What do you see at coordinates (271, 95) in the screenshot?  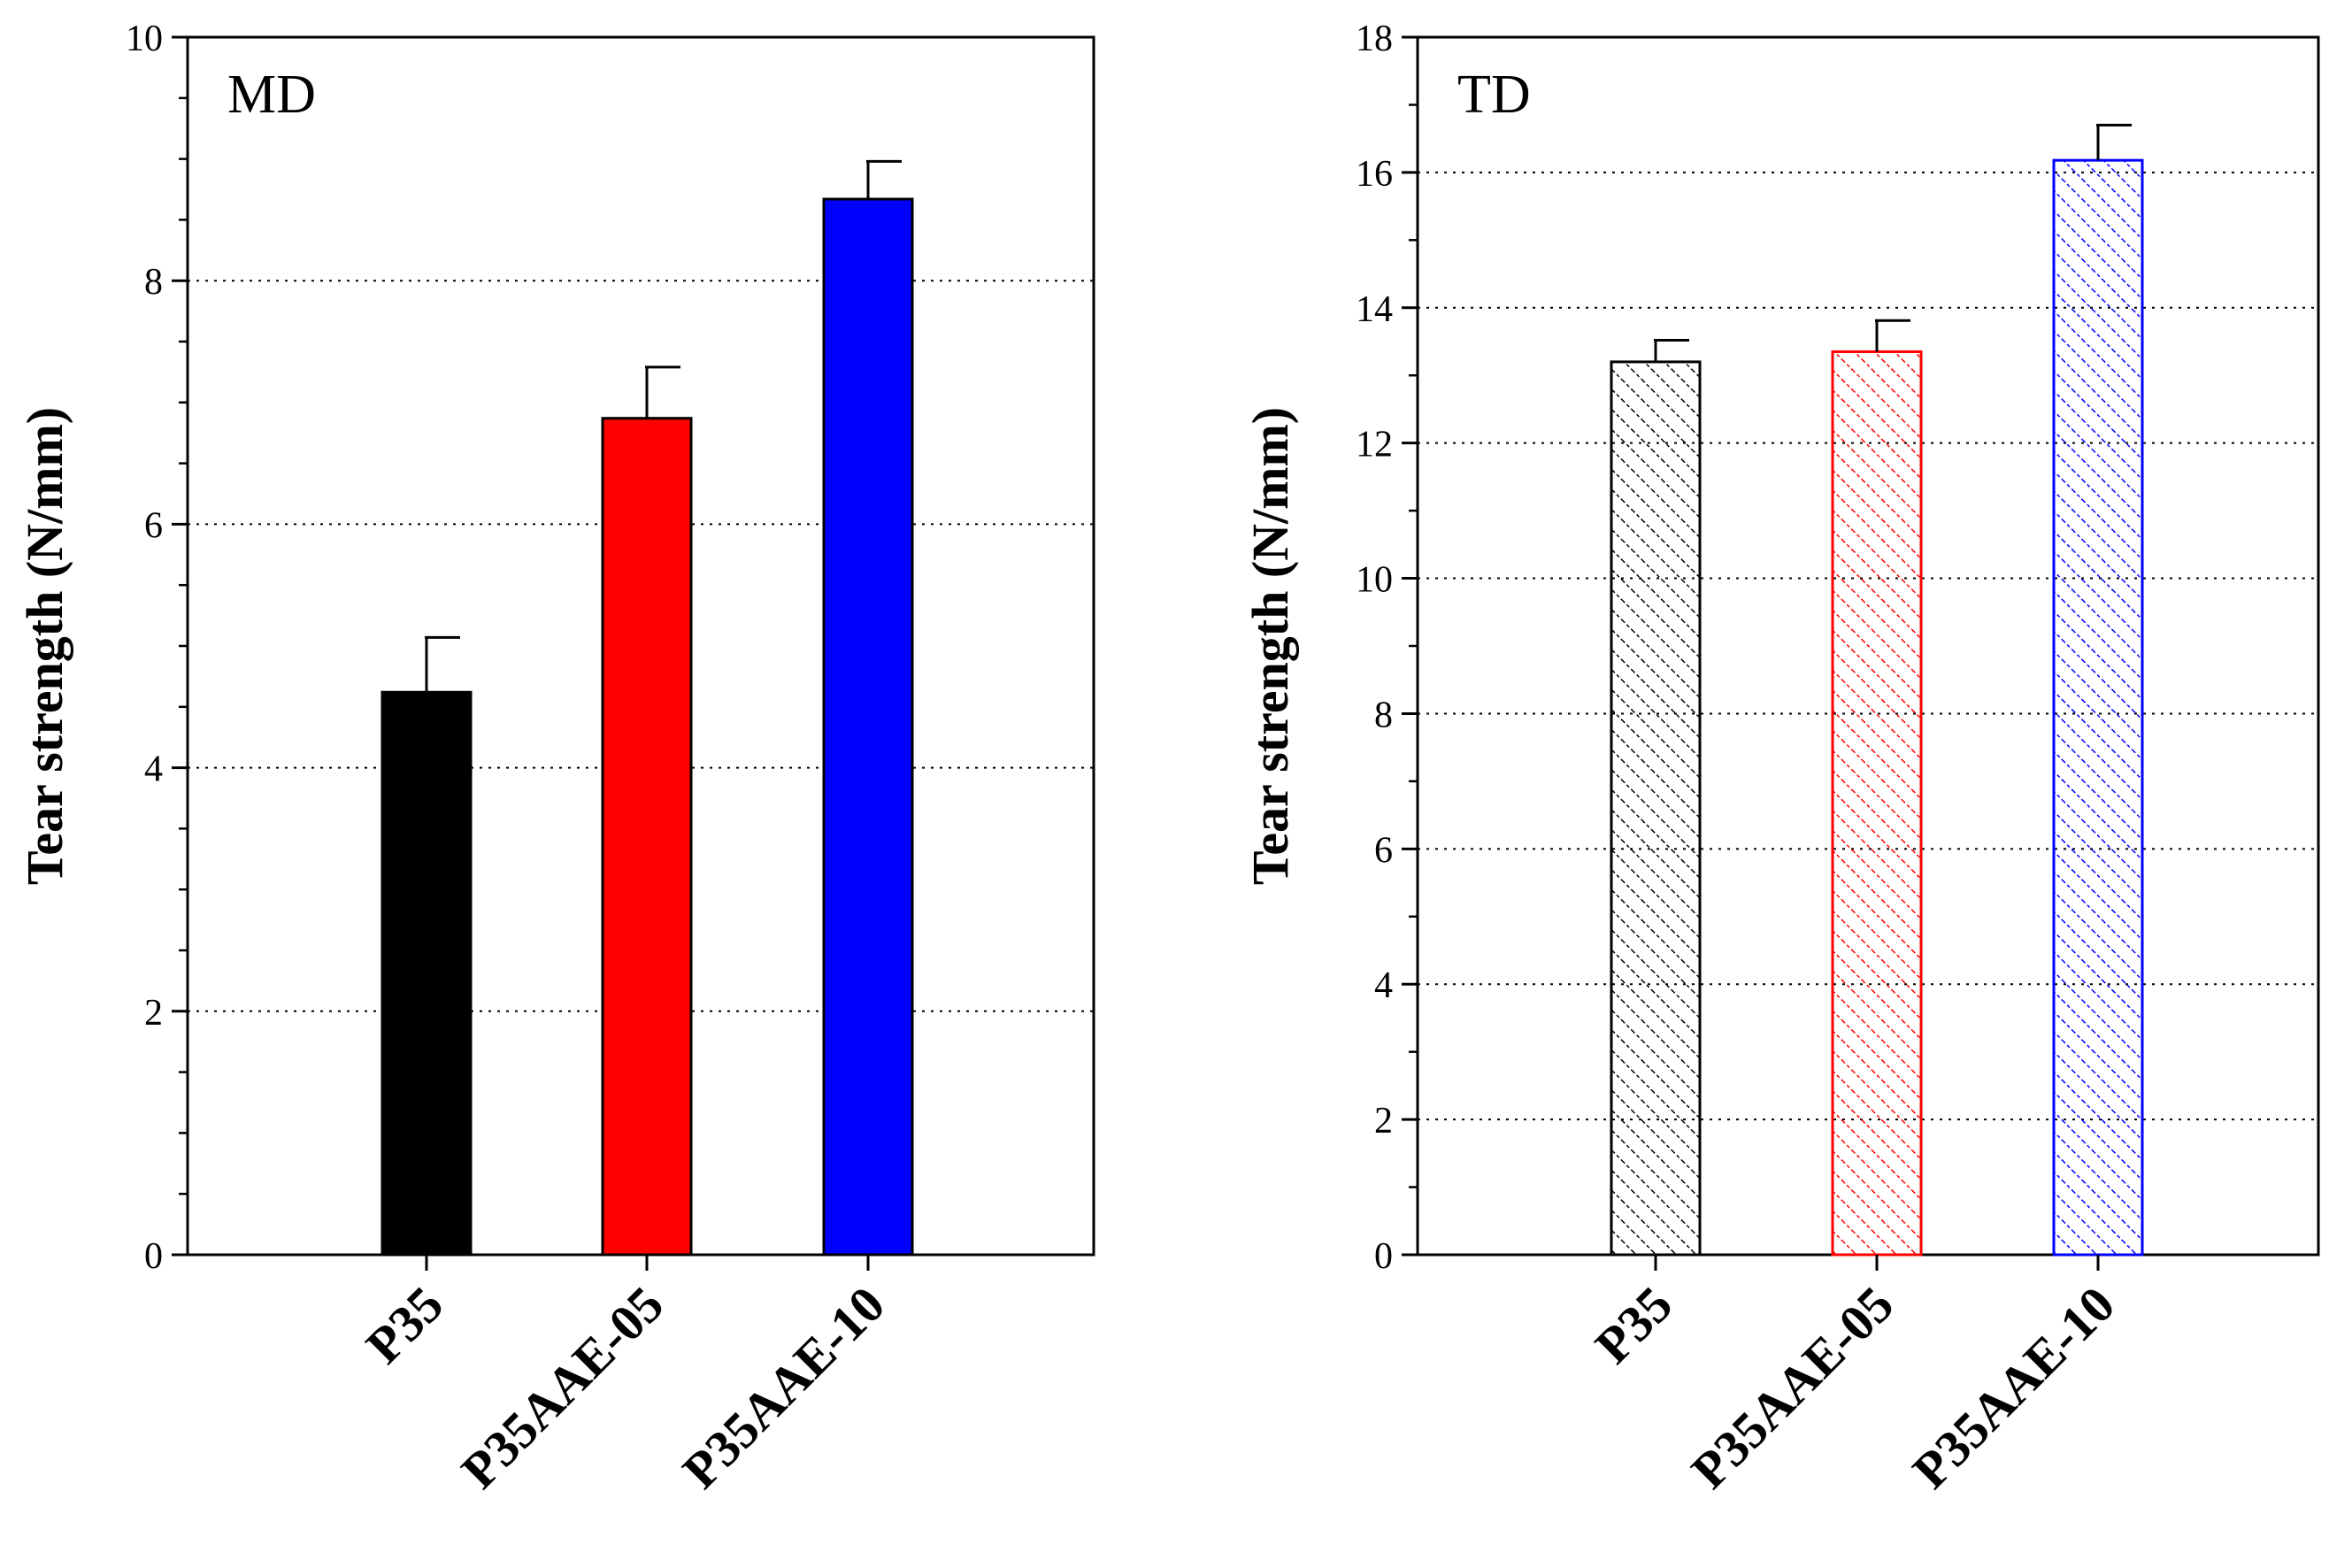 I see `panel-label: MD` at bounding box center [271, 95].